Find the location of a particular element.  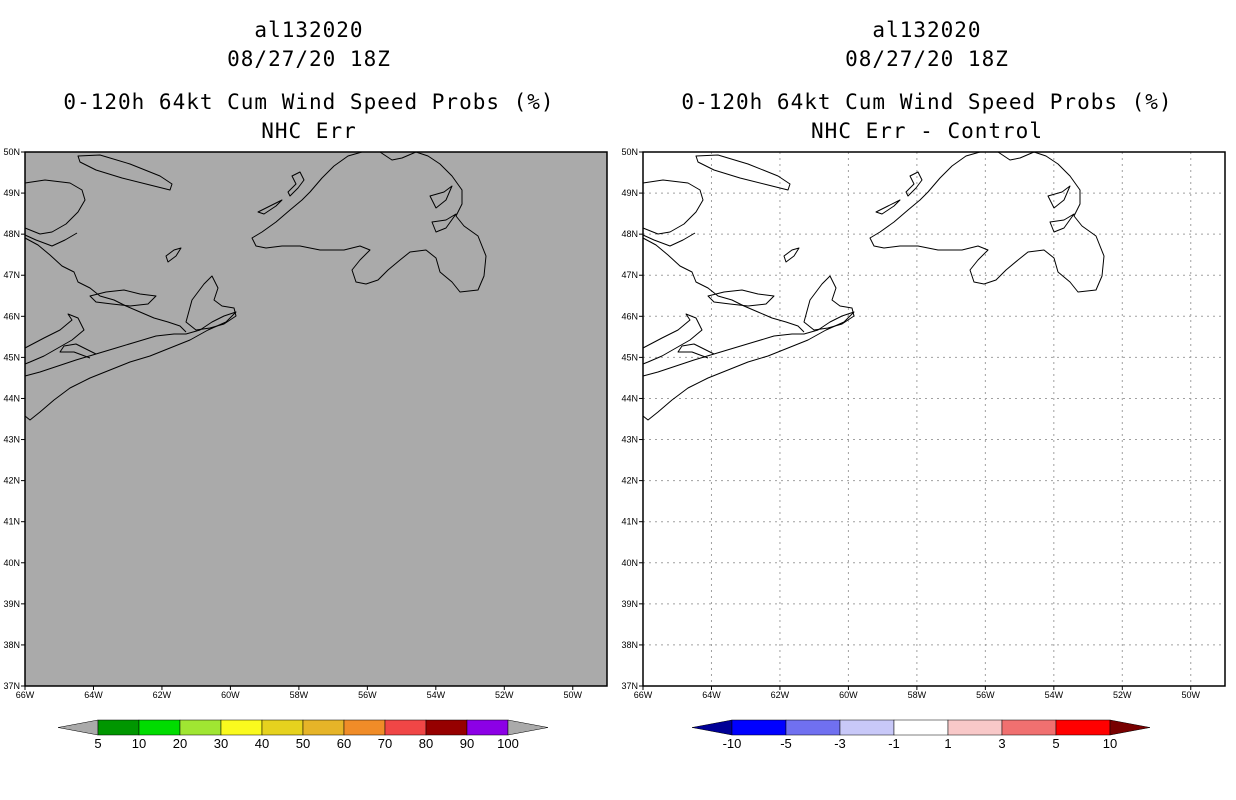

colorbar-label: 60 is located at coordinates (344, 743).